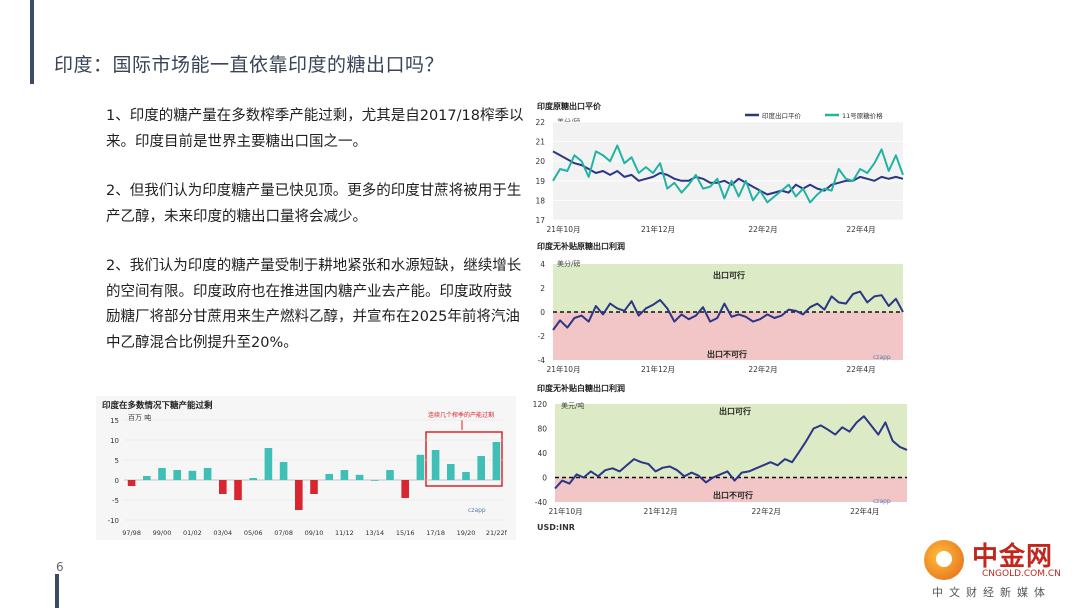 The image size is (1080, 608). What do you see at coordinates (735, 411) in the screenshot?
I see `white-profit-zone-top: 出口可行` at bounding box center [735, 411].